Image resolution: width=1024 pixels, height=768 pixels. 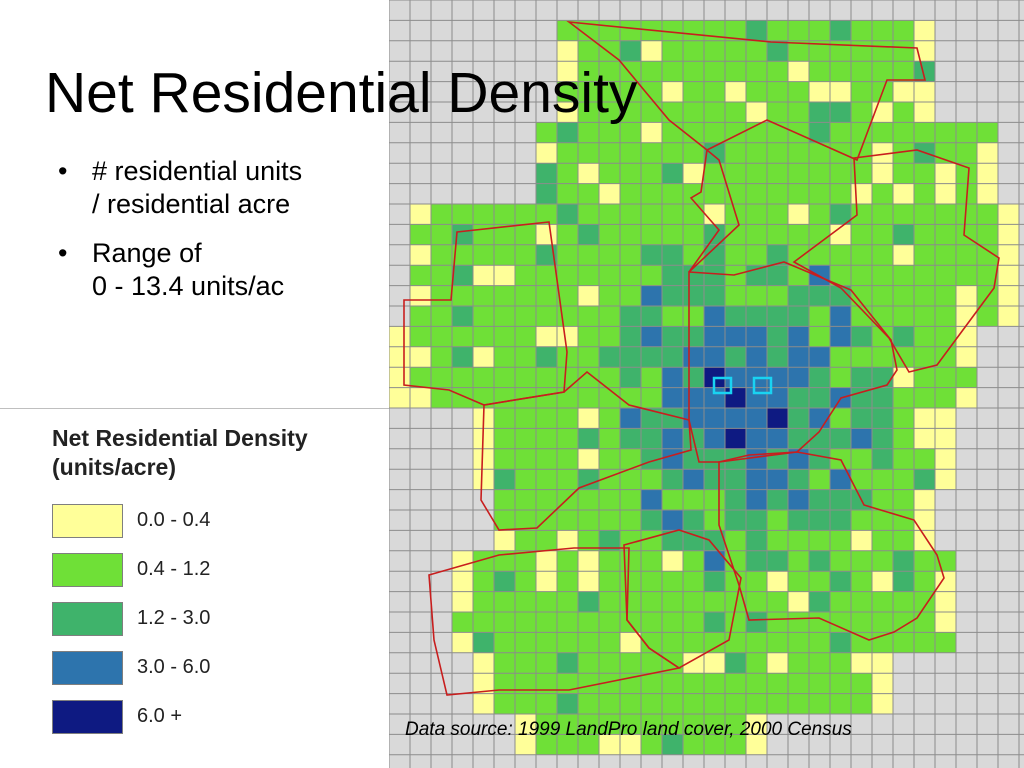 What do you see at coordinates (762, 385) in the screenshot?
I see `highlight-cell-marker` at bounding box center [762, 385].